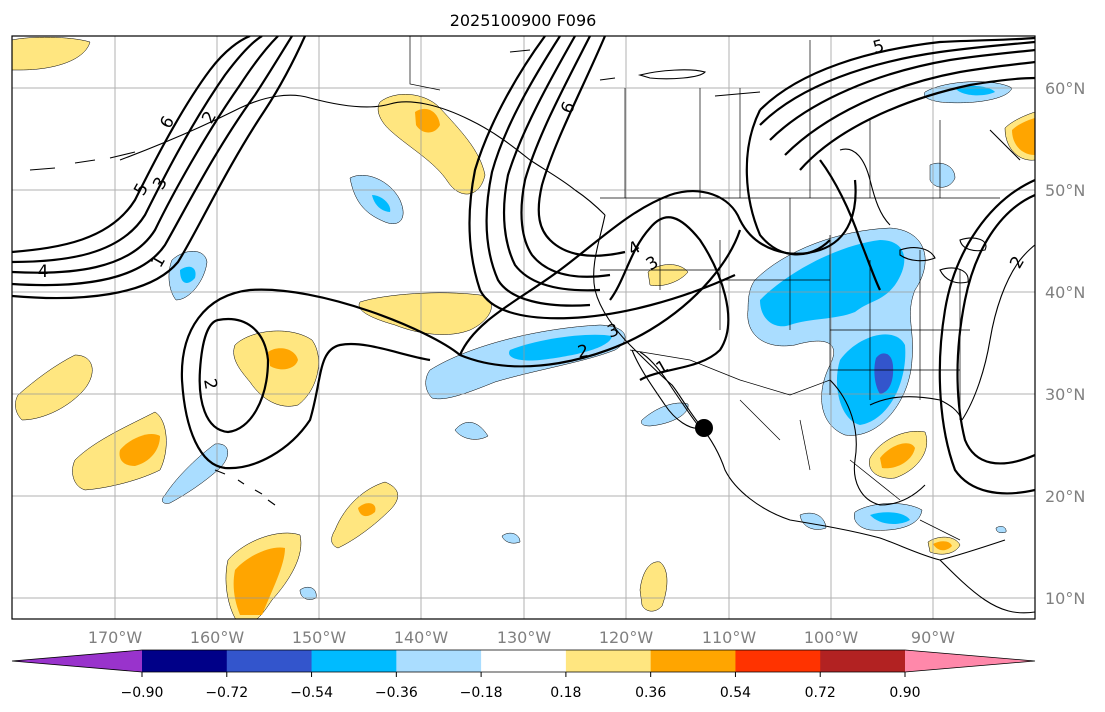  I want to click on lat-label: 20°N, so click(1065, 496).